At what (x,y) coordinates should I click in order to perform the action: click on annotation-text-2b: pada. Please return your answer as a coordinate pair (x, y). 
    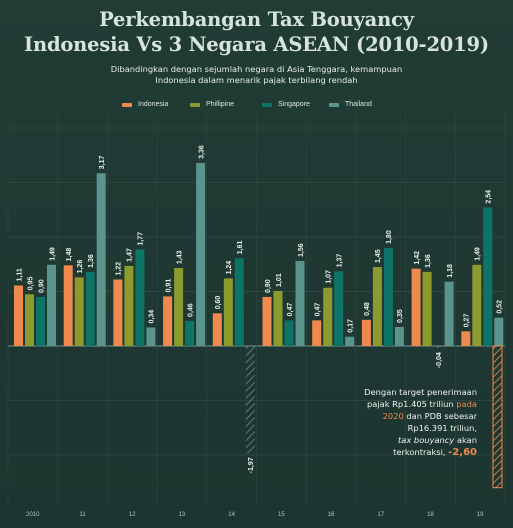
    Looking at the image, I should click on (466, 404).